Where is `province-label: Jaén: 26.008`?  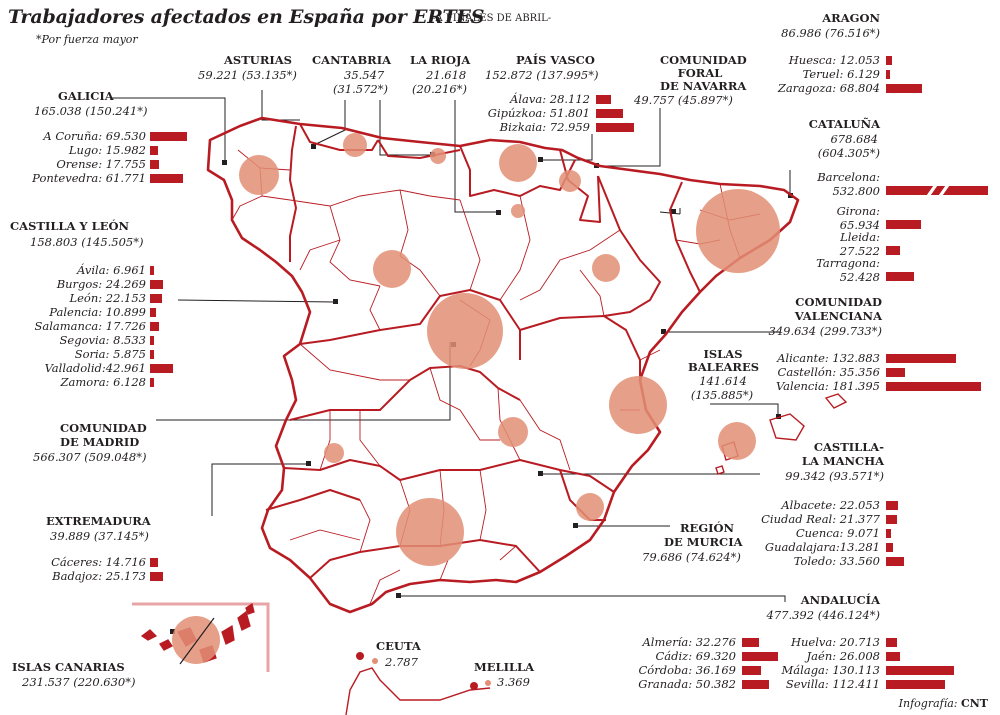
province-label: Jaén: 26.008 is located at coordinates (843, 656).